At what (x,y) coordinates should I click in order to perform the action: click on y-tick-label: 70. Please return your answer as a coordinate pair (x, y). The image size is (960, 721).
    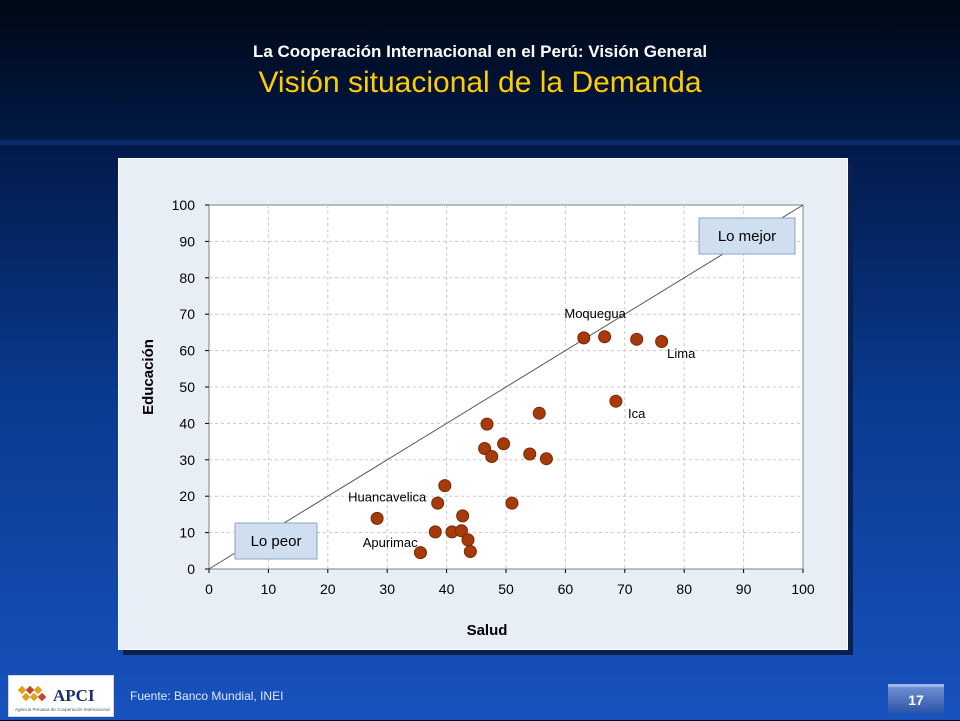
    Looking at the image, I should click on (187, 314).